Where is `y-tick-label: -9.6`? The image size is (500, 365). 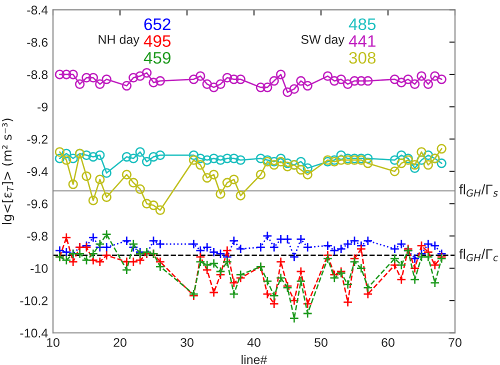
y-tick-label: -9.6 is located at coordinates (37, 203).